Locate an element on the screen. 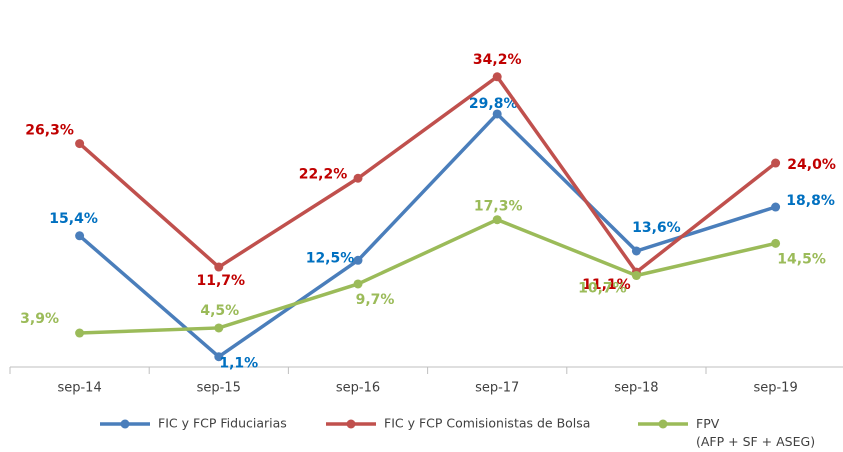 This screenshot has height=452, width=843. data-label: 17,3% is located at coordinates (498, 207).